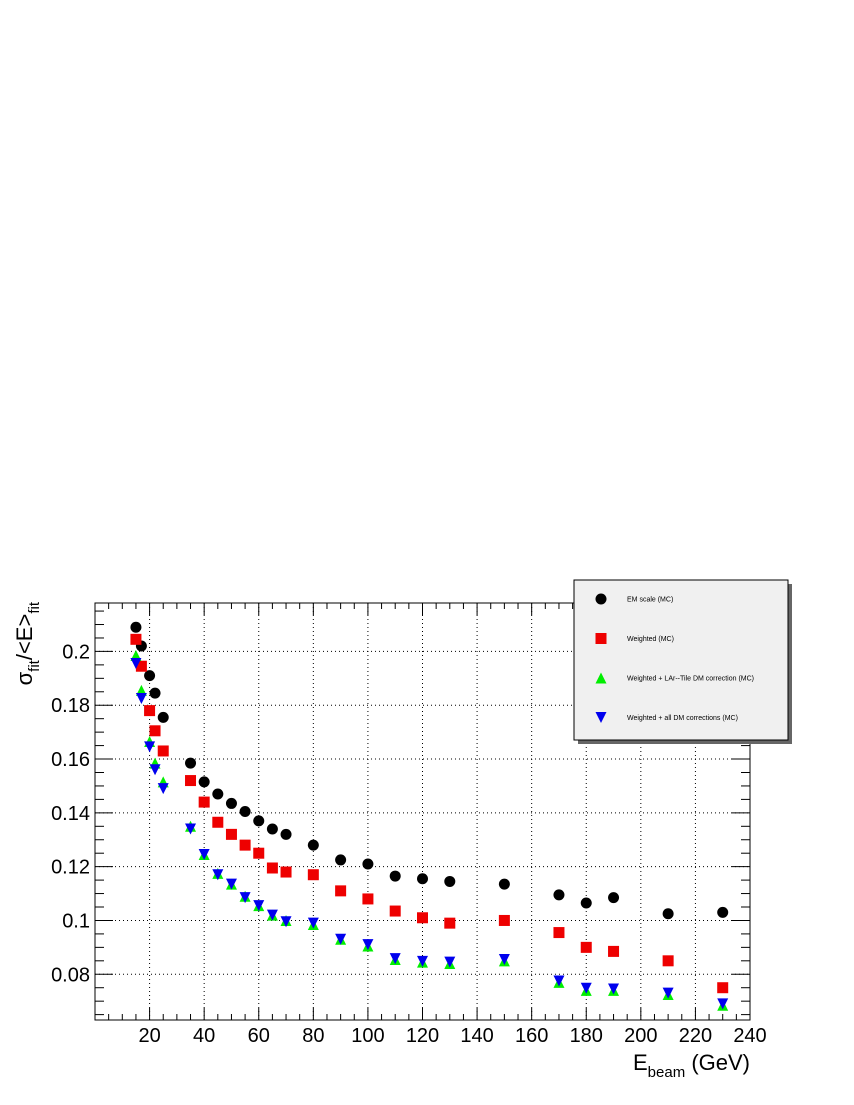 Image resolution: width=854 pixels, height=1105 pixels. Describe the element at coordinates (259, 1036) in the screenshot. I see `x-tick-label: 60` at that location.